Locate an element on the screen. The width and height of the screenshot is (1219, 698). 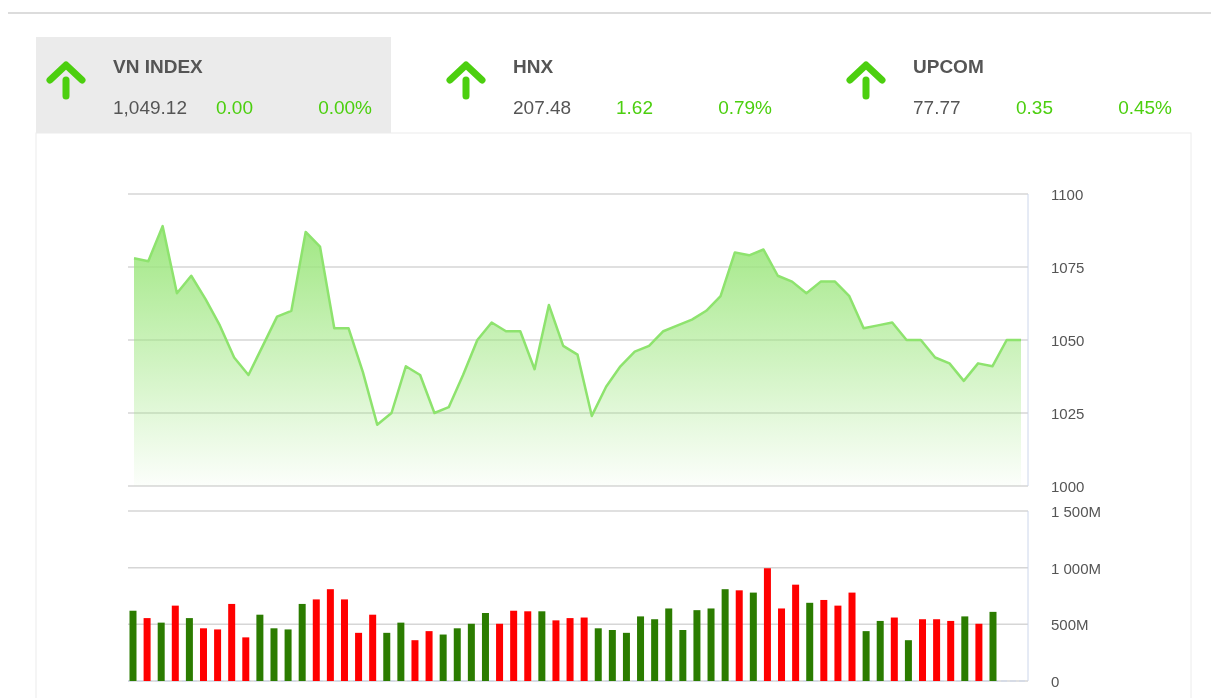
text: 1,049.12 is located at coordinates (150, 107).